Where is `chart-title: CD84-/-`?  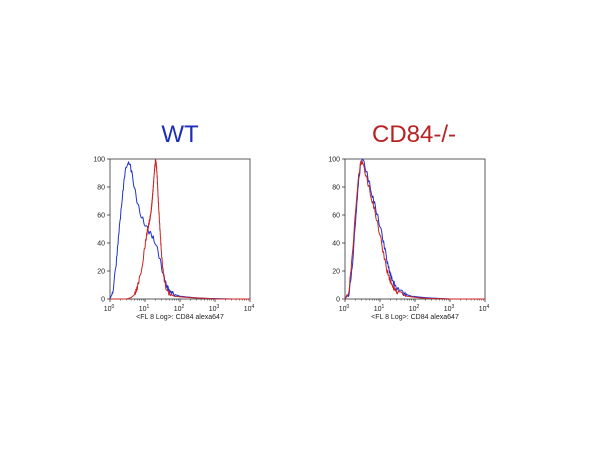
chart-title: CD84-/- is located at coordinates (414, 134).